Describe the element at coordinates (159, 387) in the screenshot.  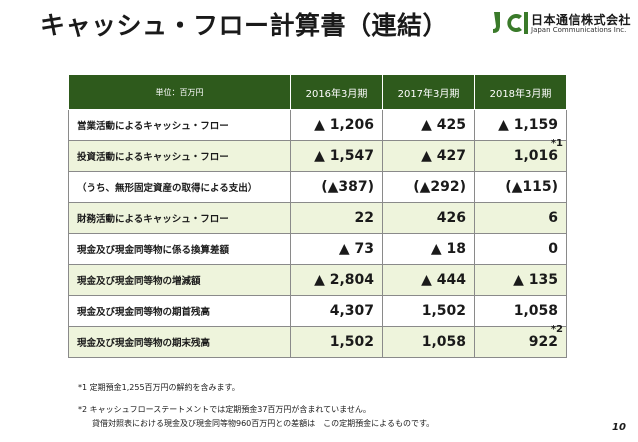
I see `footnote-1: *1 定期預金1,255百万円の解約を含みます。` at that location.